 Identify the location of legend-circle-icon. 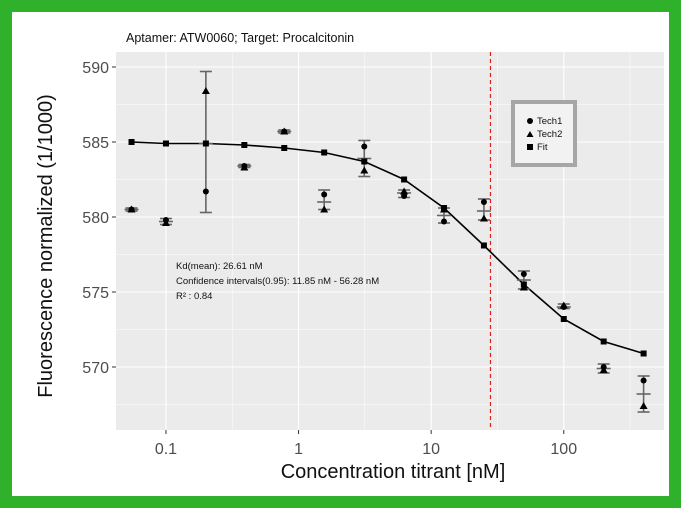
(530, 121).